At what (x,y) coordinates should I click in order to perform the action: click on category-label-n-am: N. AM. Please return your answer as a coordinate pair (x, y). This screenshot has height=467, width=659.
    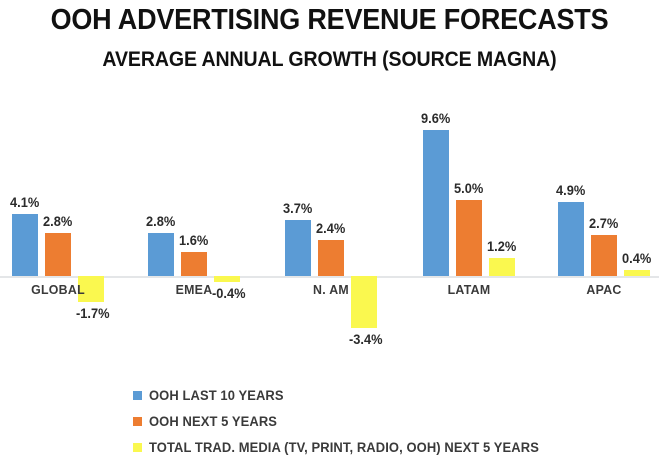
    Looking at the image, I should click on (331, 289).